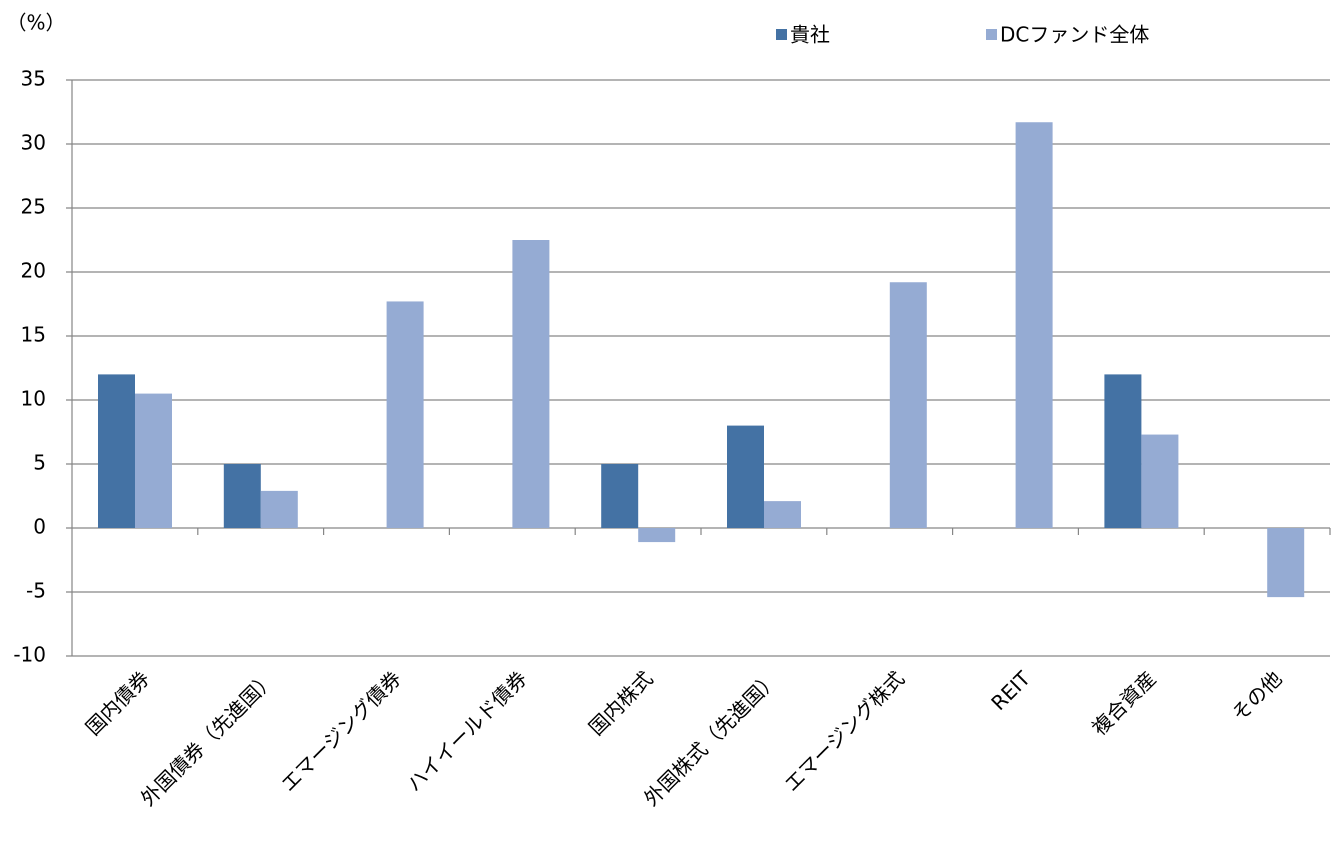  Describe the element at coordinates (1124, 703) in the screenshot. I see `x-tick-label: 複合資産` at that location.